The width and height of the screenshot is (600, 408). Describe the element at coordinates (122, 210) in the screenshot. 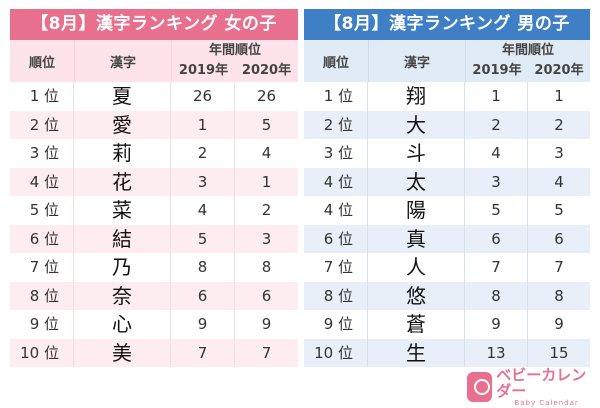

I see `kanji-cell: 菜` at that location.